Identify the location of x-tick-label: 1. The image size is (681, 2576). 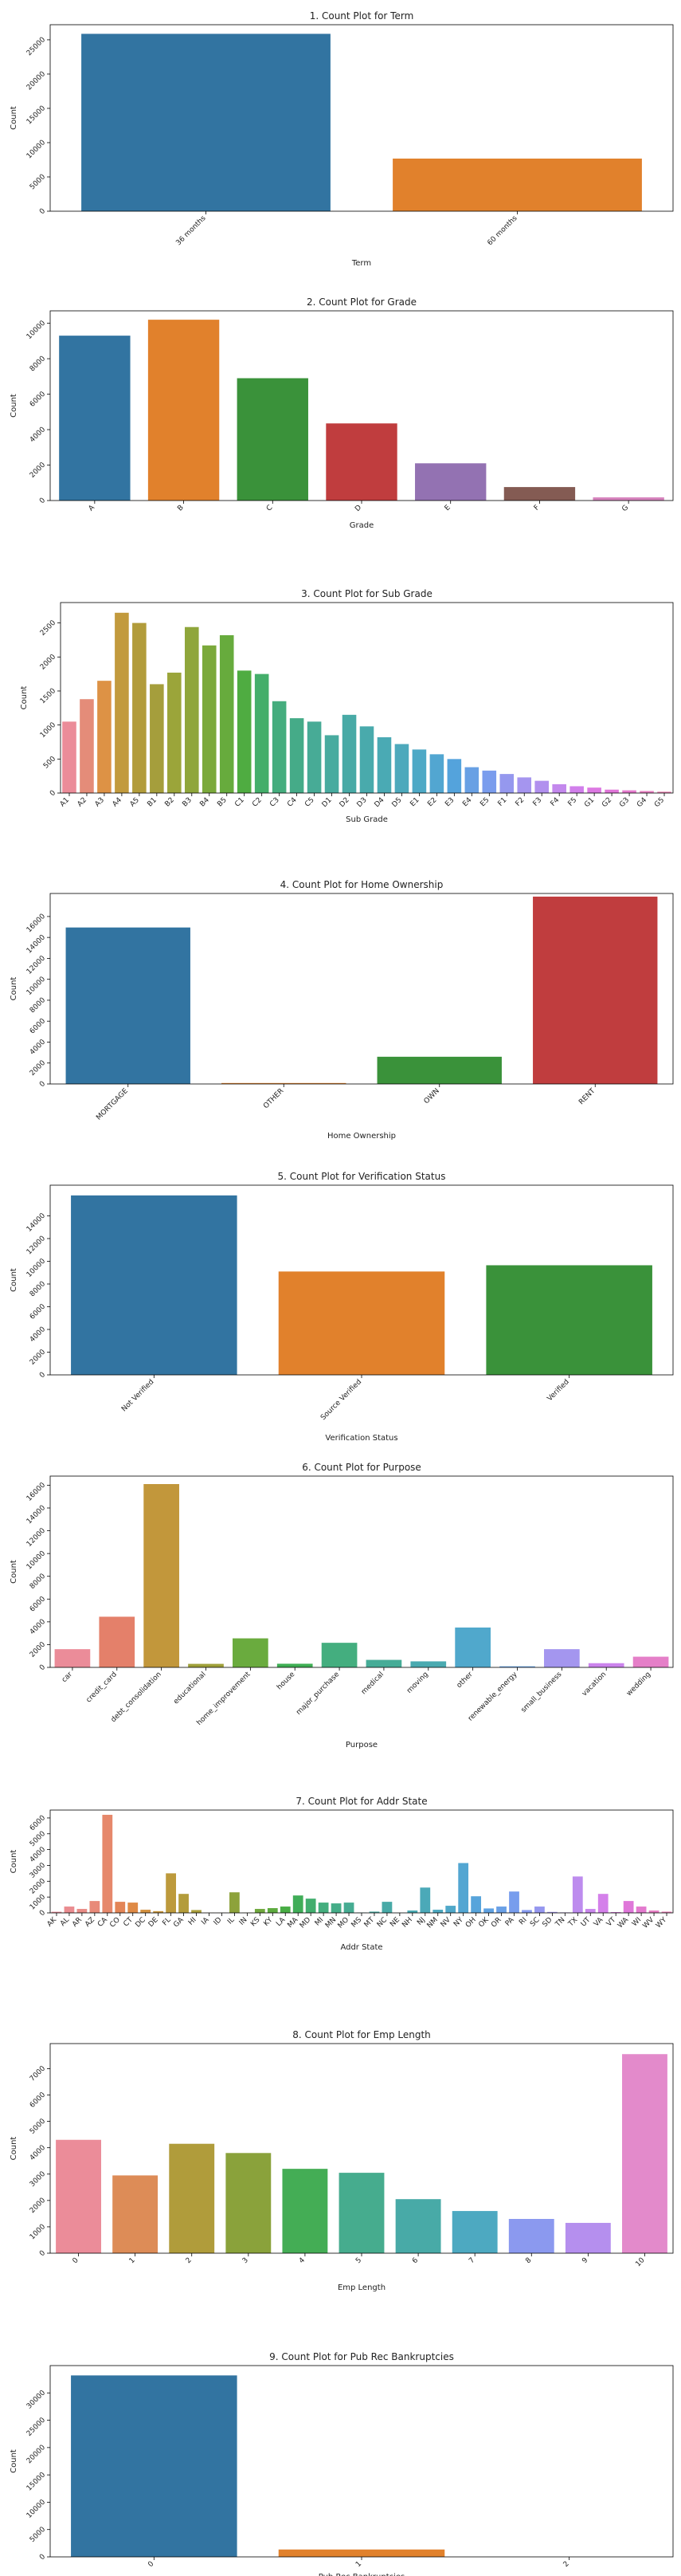
(132, 2260).